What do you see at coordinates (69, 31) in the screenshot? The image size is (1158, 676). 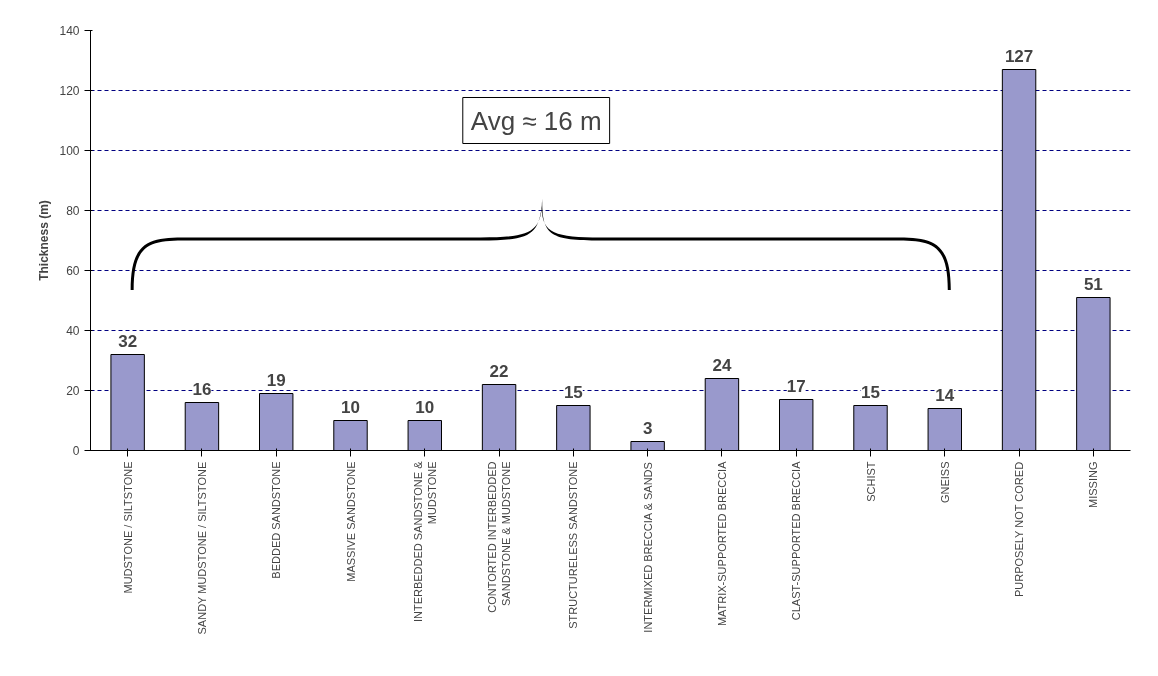 I see `y-tick-label: 140` at bounding box center [69, 31].